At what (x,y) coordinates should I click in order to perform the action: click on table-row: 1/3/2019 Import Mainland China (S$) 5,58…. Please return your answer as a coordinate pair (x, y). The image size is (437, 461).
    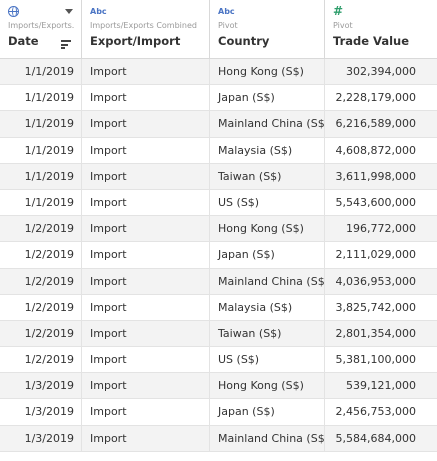
    Looking at the image, I should click on (218, 438).